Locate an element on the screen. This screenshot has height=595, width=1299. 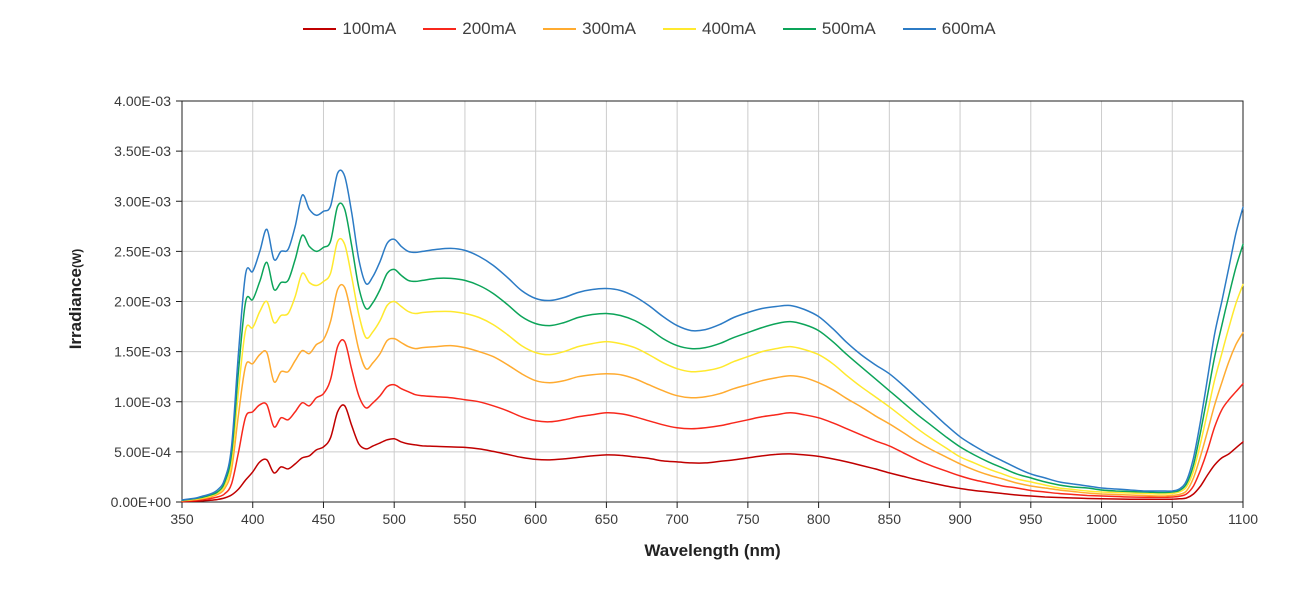
y-tick-label: 5.00E-04 is located at coordinates (142, 452).